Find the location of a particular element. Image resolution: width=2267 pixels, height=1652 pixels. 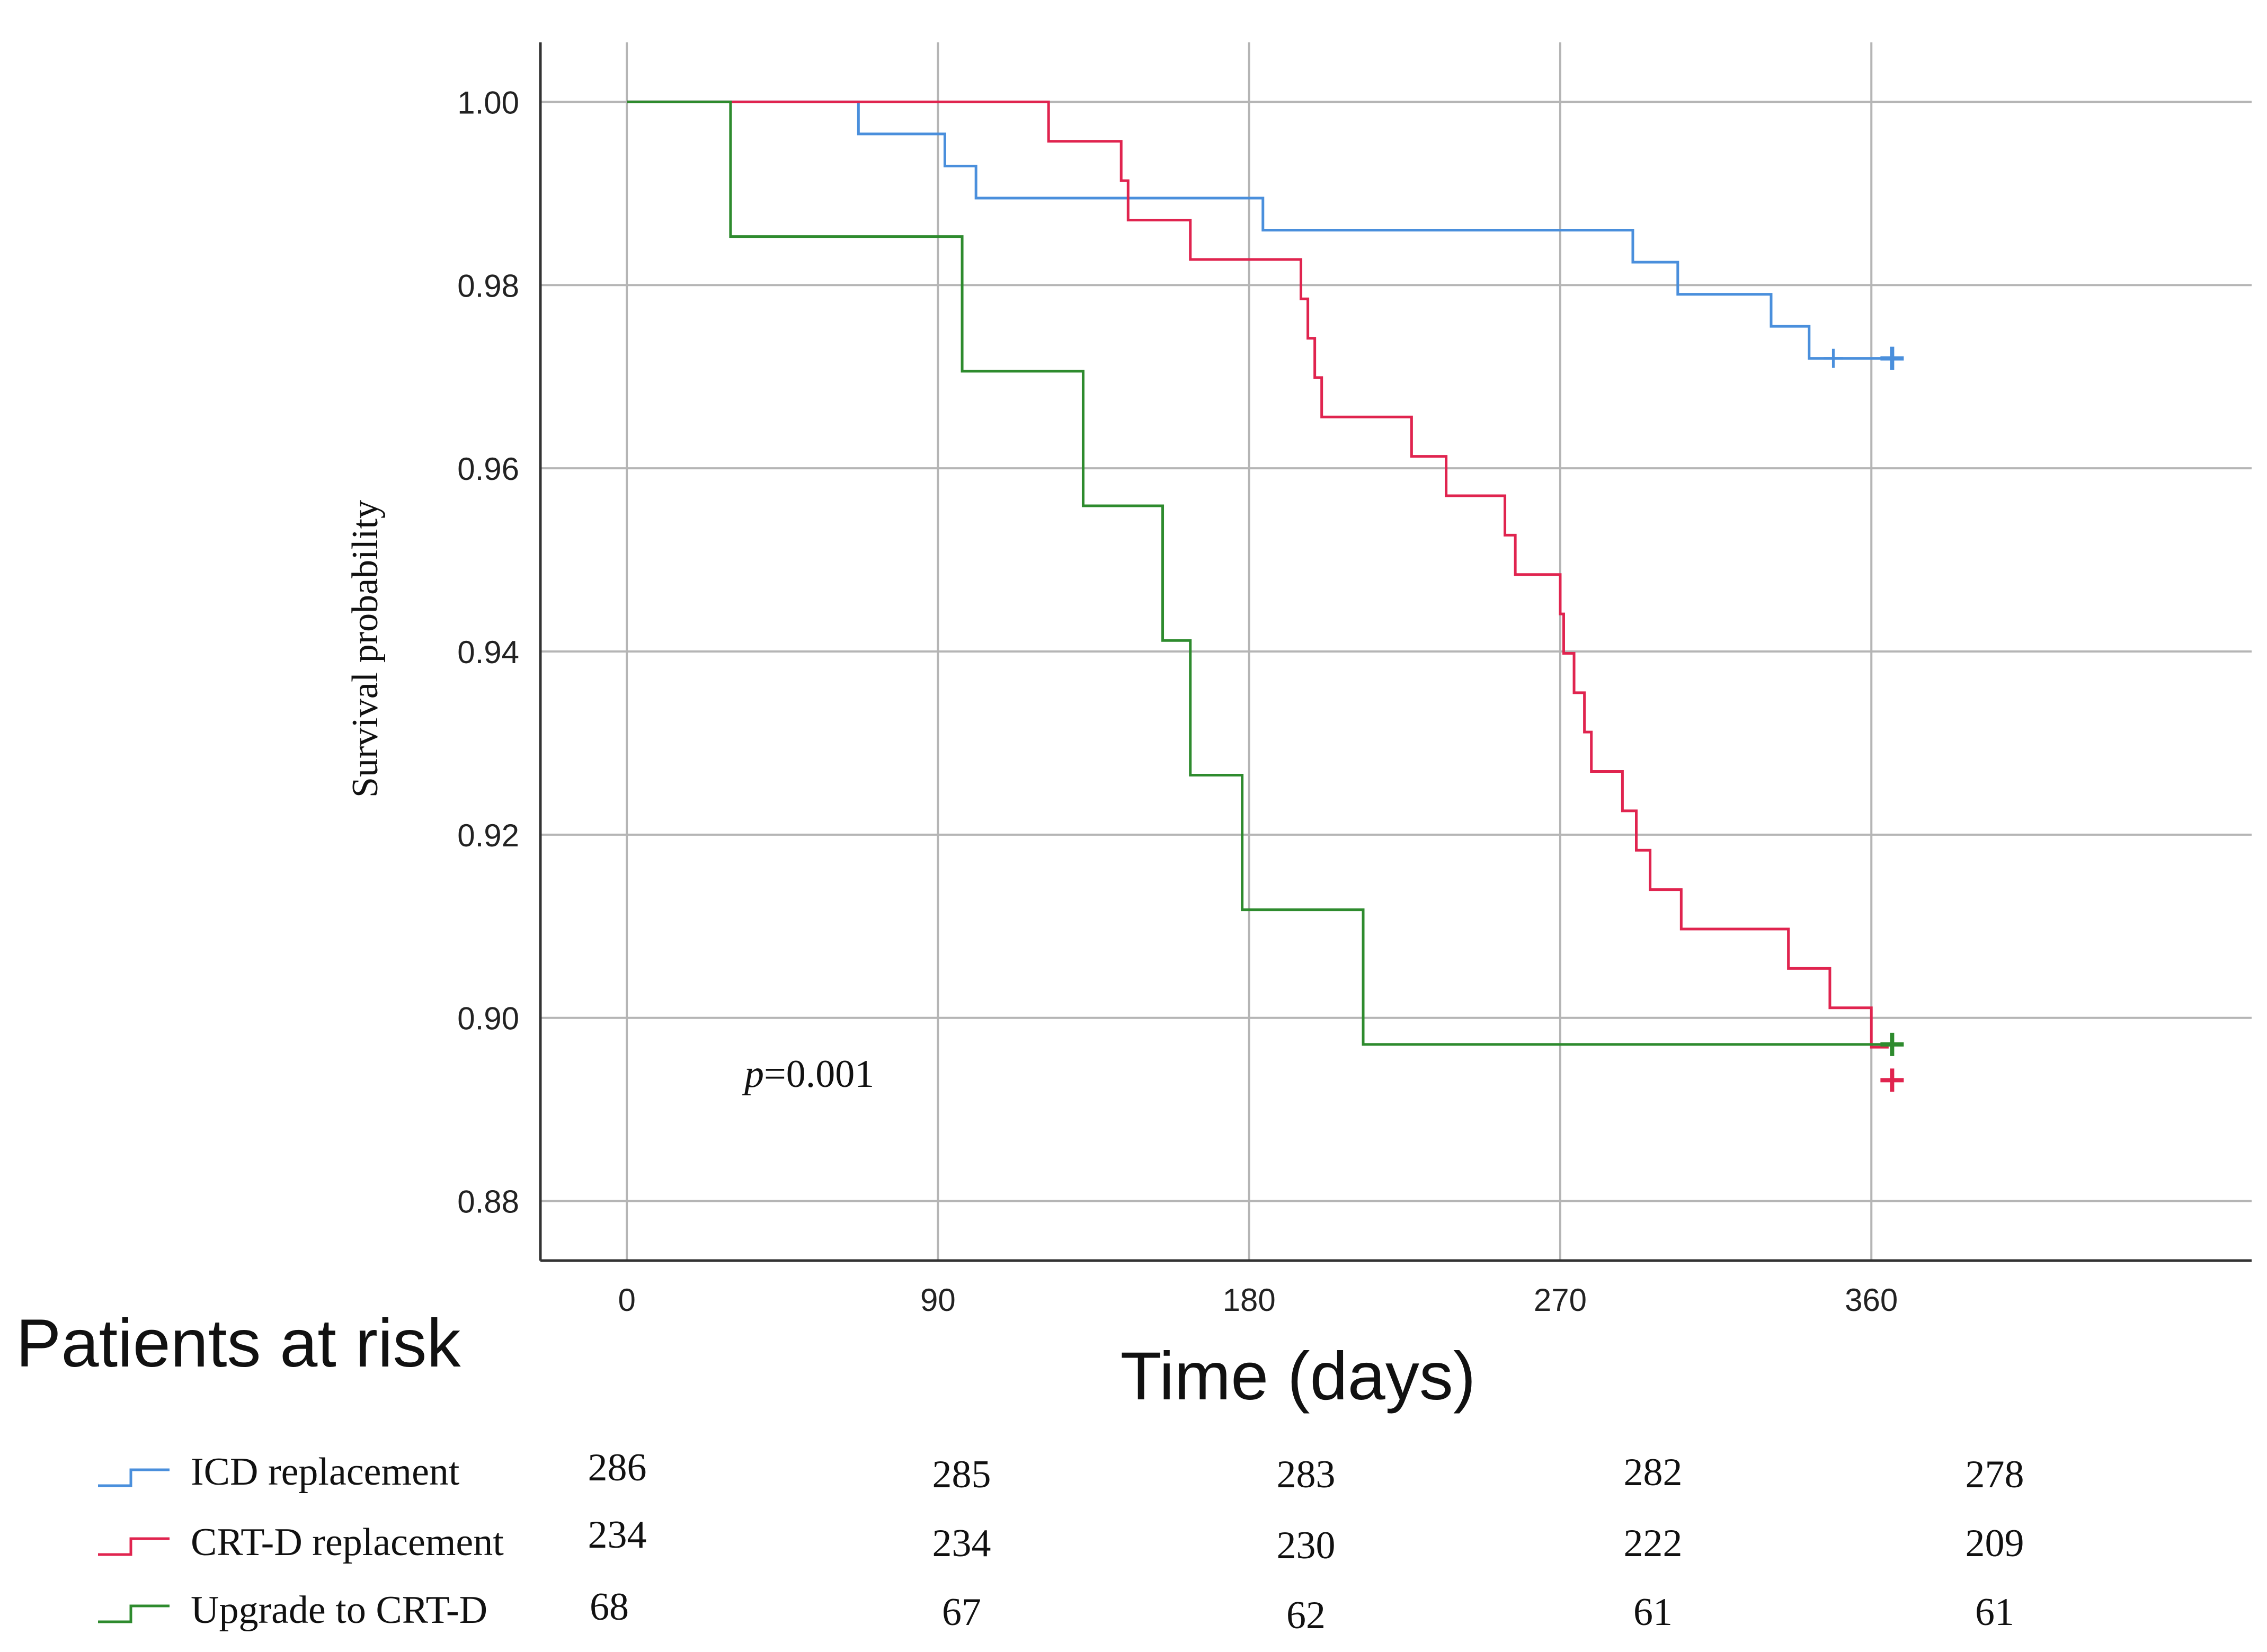

risk-value: 68 is located at coordinates (609, 1607).